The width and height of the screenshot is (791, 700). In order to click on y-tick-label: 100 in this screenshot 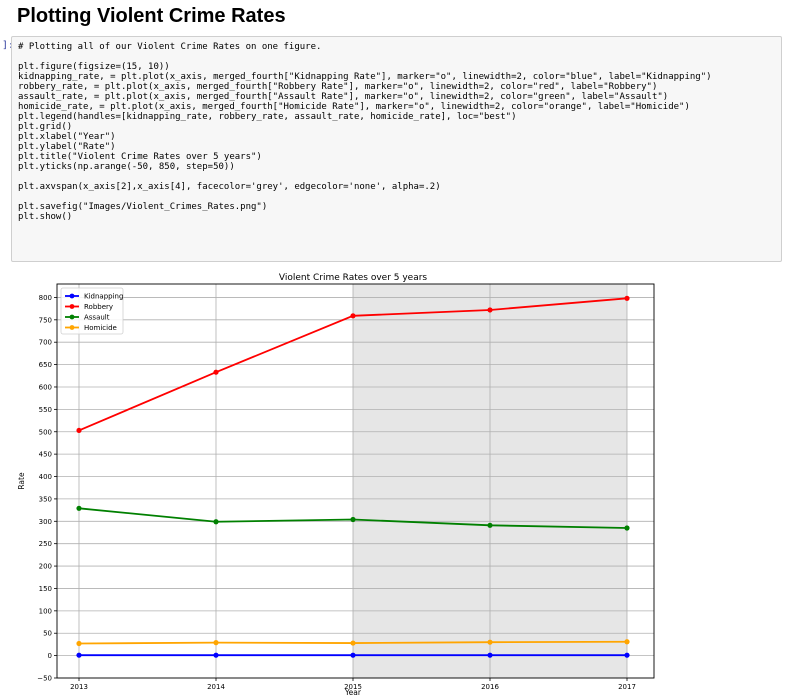, I will do `click(45, 611)`.